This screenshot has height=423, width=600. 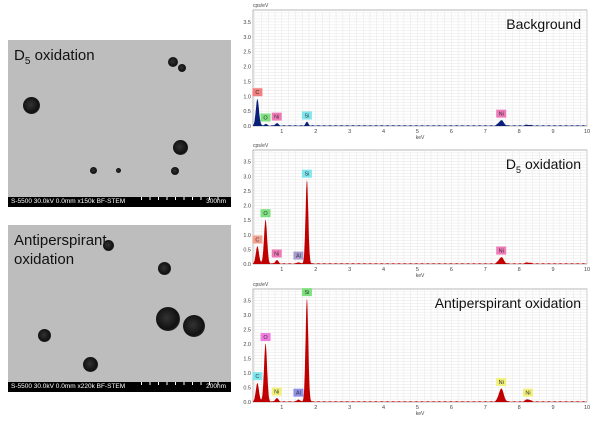 What do you see at coordinates (216, 386) in the screenshot?
I see `scale-label: 200nm` at bounding box center [216, 386].